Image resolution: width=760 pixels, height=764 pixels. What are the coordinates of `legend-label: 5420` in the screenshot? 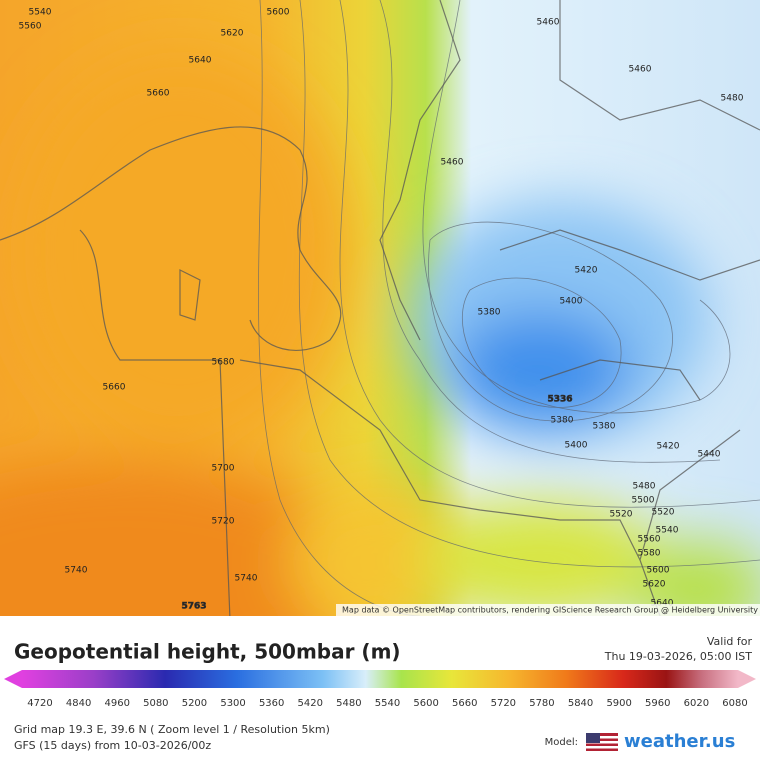 It's located at (310, 703).